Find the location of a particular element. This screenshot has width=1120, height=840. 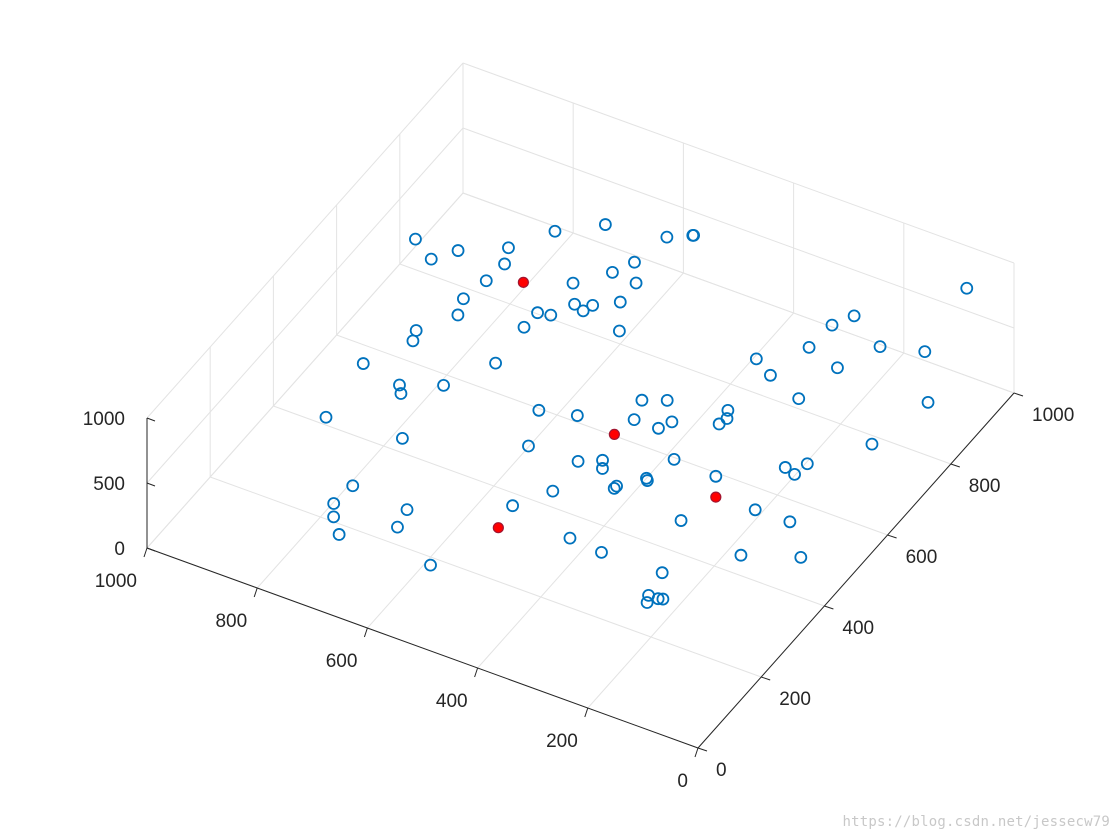

x-tick-label: 1000 is located at coordinates (116, 581).